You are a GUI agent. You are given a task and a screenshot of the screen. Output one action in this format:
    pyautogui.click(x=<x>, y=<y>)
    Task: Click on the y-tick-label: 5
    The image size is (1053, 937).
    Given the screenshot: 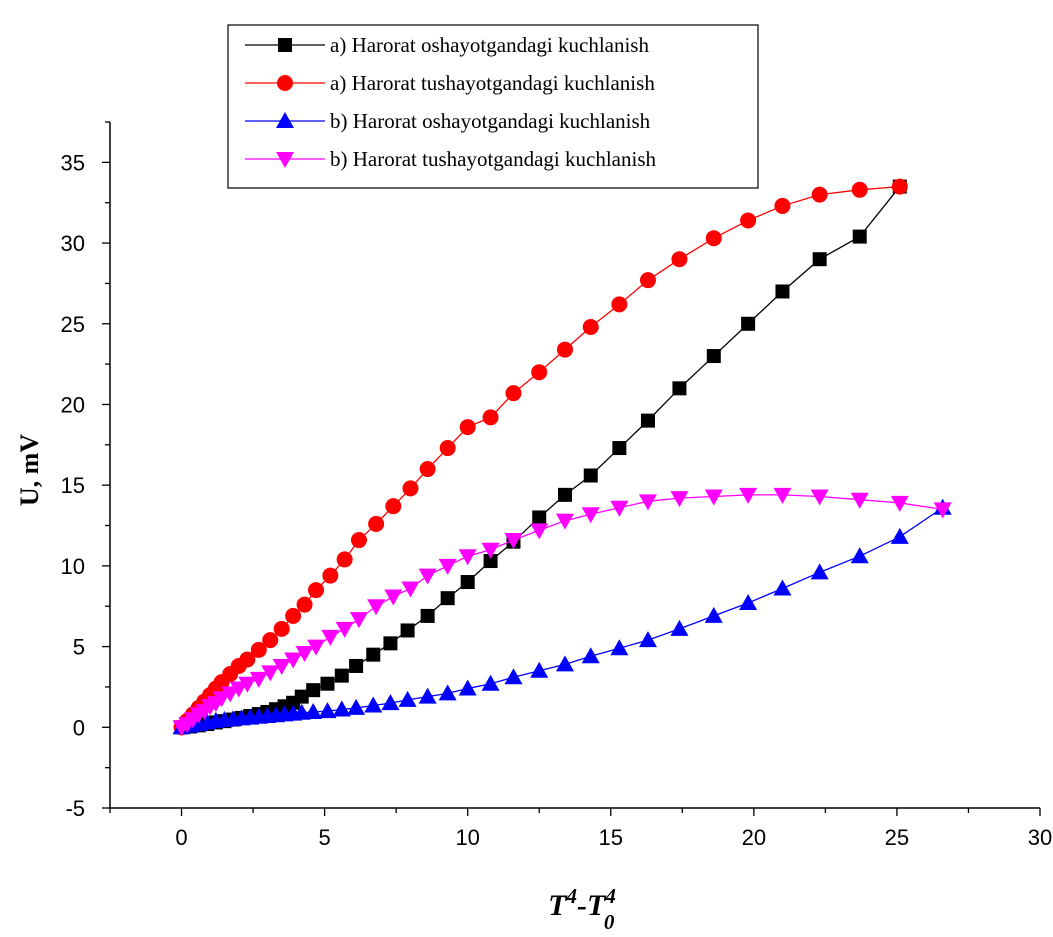 What is the action you would take?
    pyautogui.click(x=79, y=647)
    